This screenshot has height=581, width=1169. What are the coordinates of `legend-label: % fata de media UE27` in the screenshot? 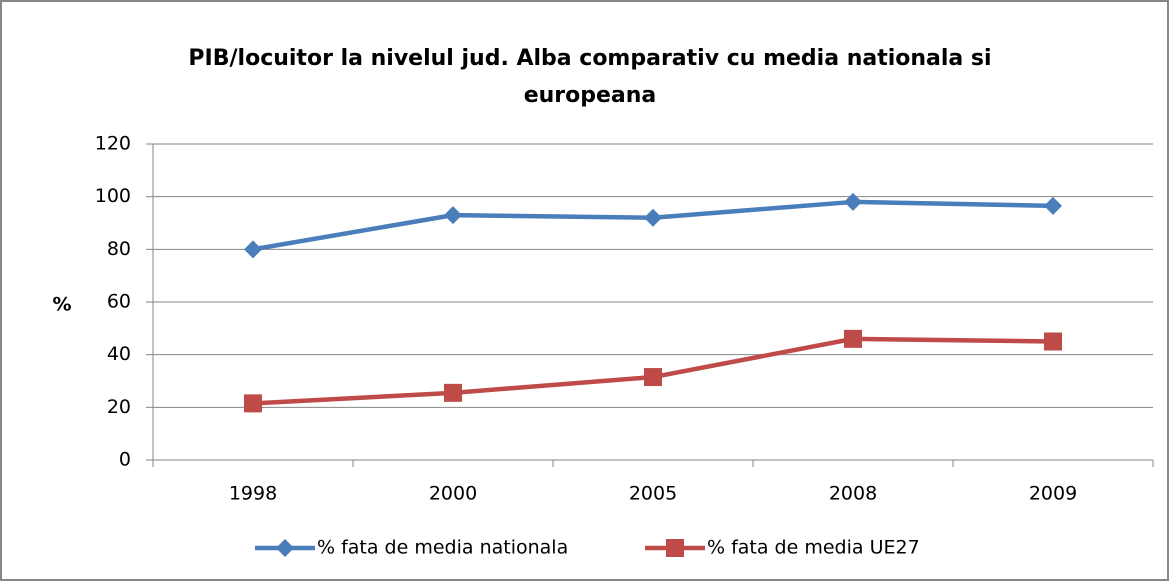 It's located at (813, 548).